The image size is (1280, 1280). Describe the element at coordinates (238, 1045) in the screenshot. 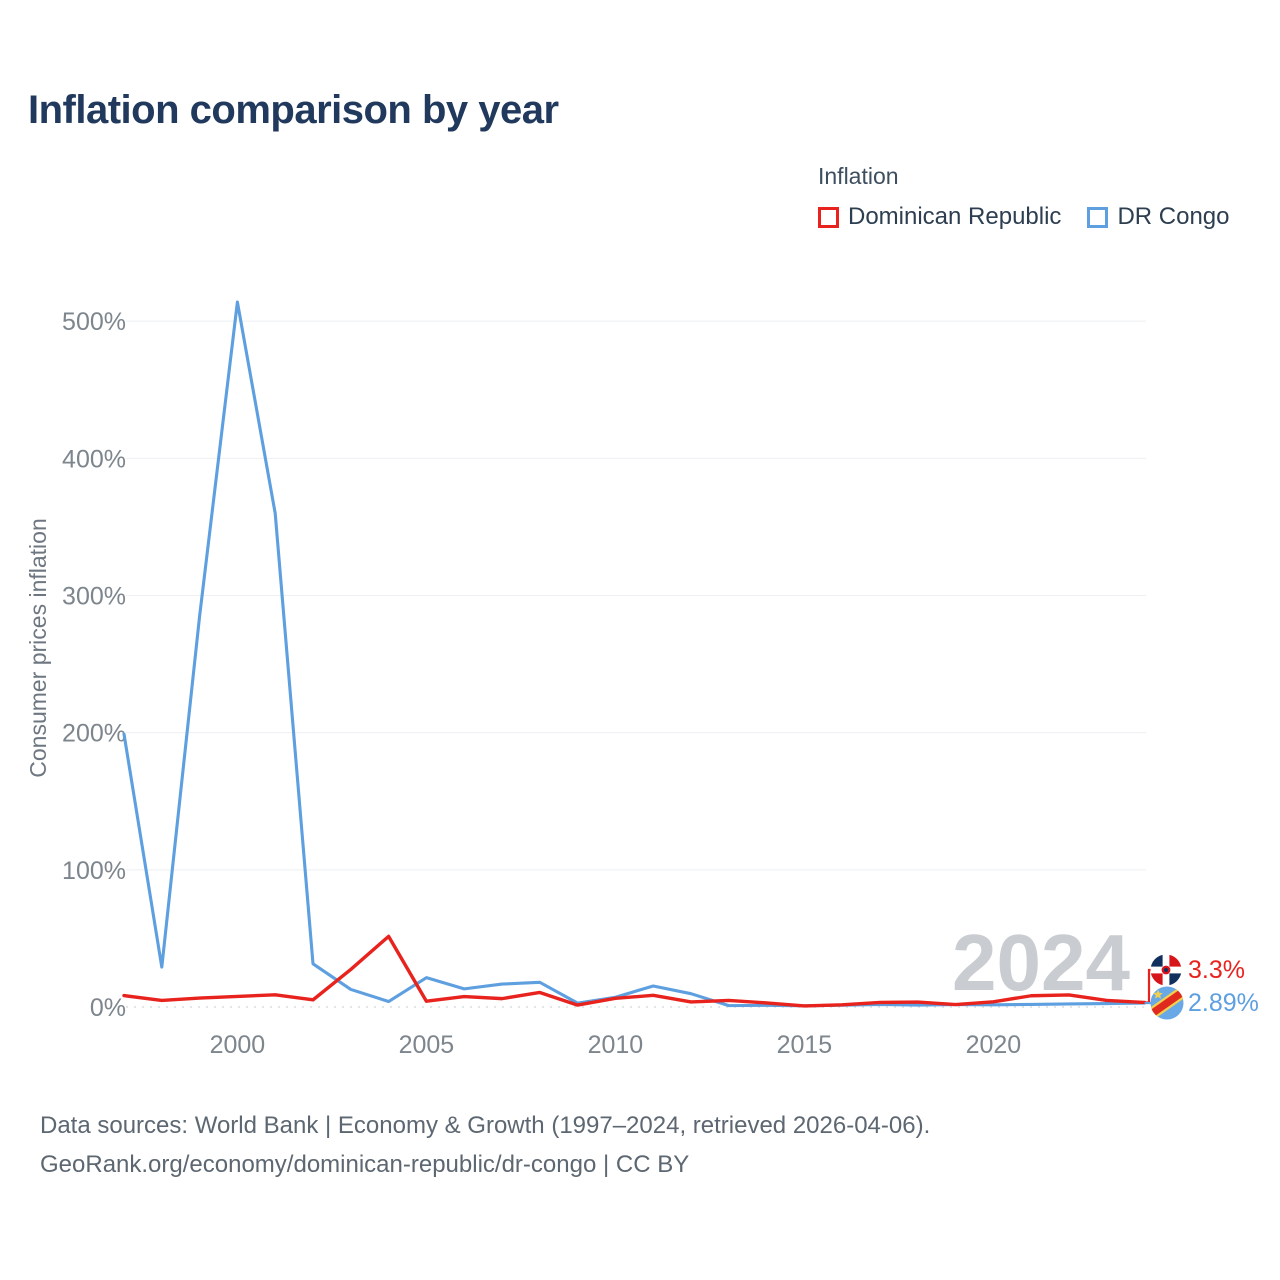

I see `x-tick-label: 2000` at that location.